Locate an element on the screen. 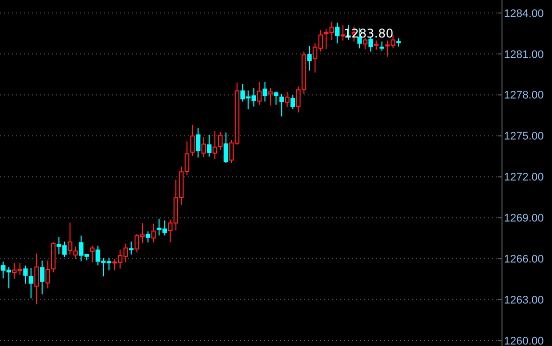 This screenshot has width=552, height=346. y-tick-label: 1275.00 is located at coordinates (524, 136).